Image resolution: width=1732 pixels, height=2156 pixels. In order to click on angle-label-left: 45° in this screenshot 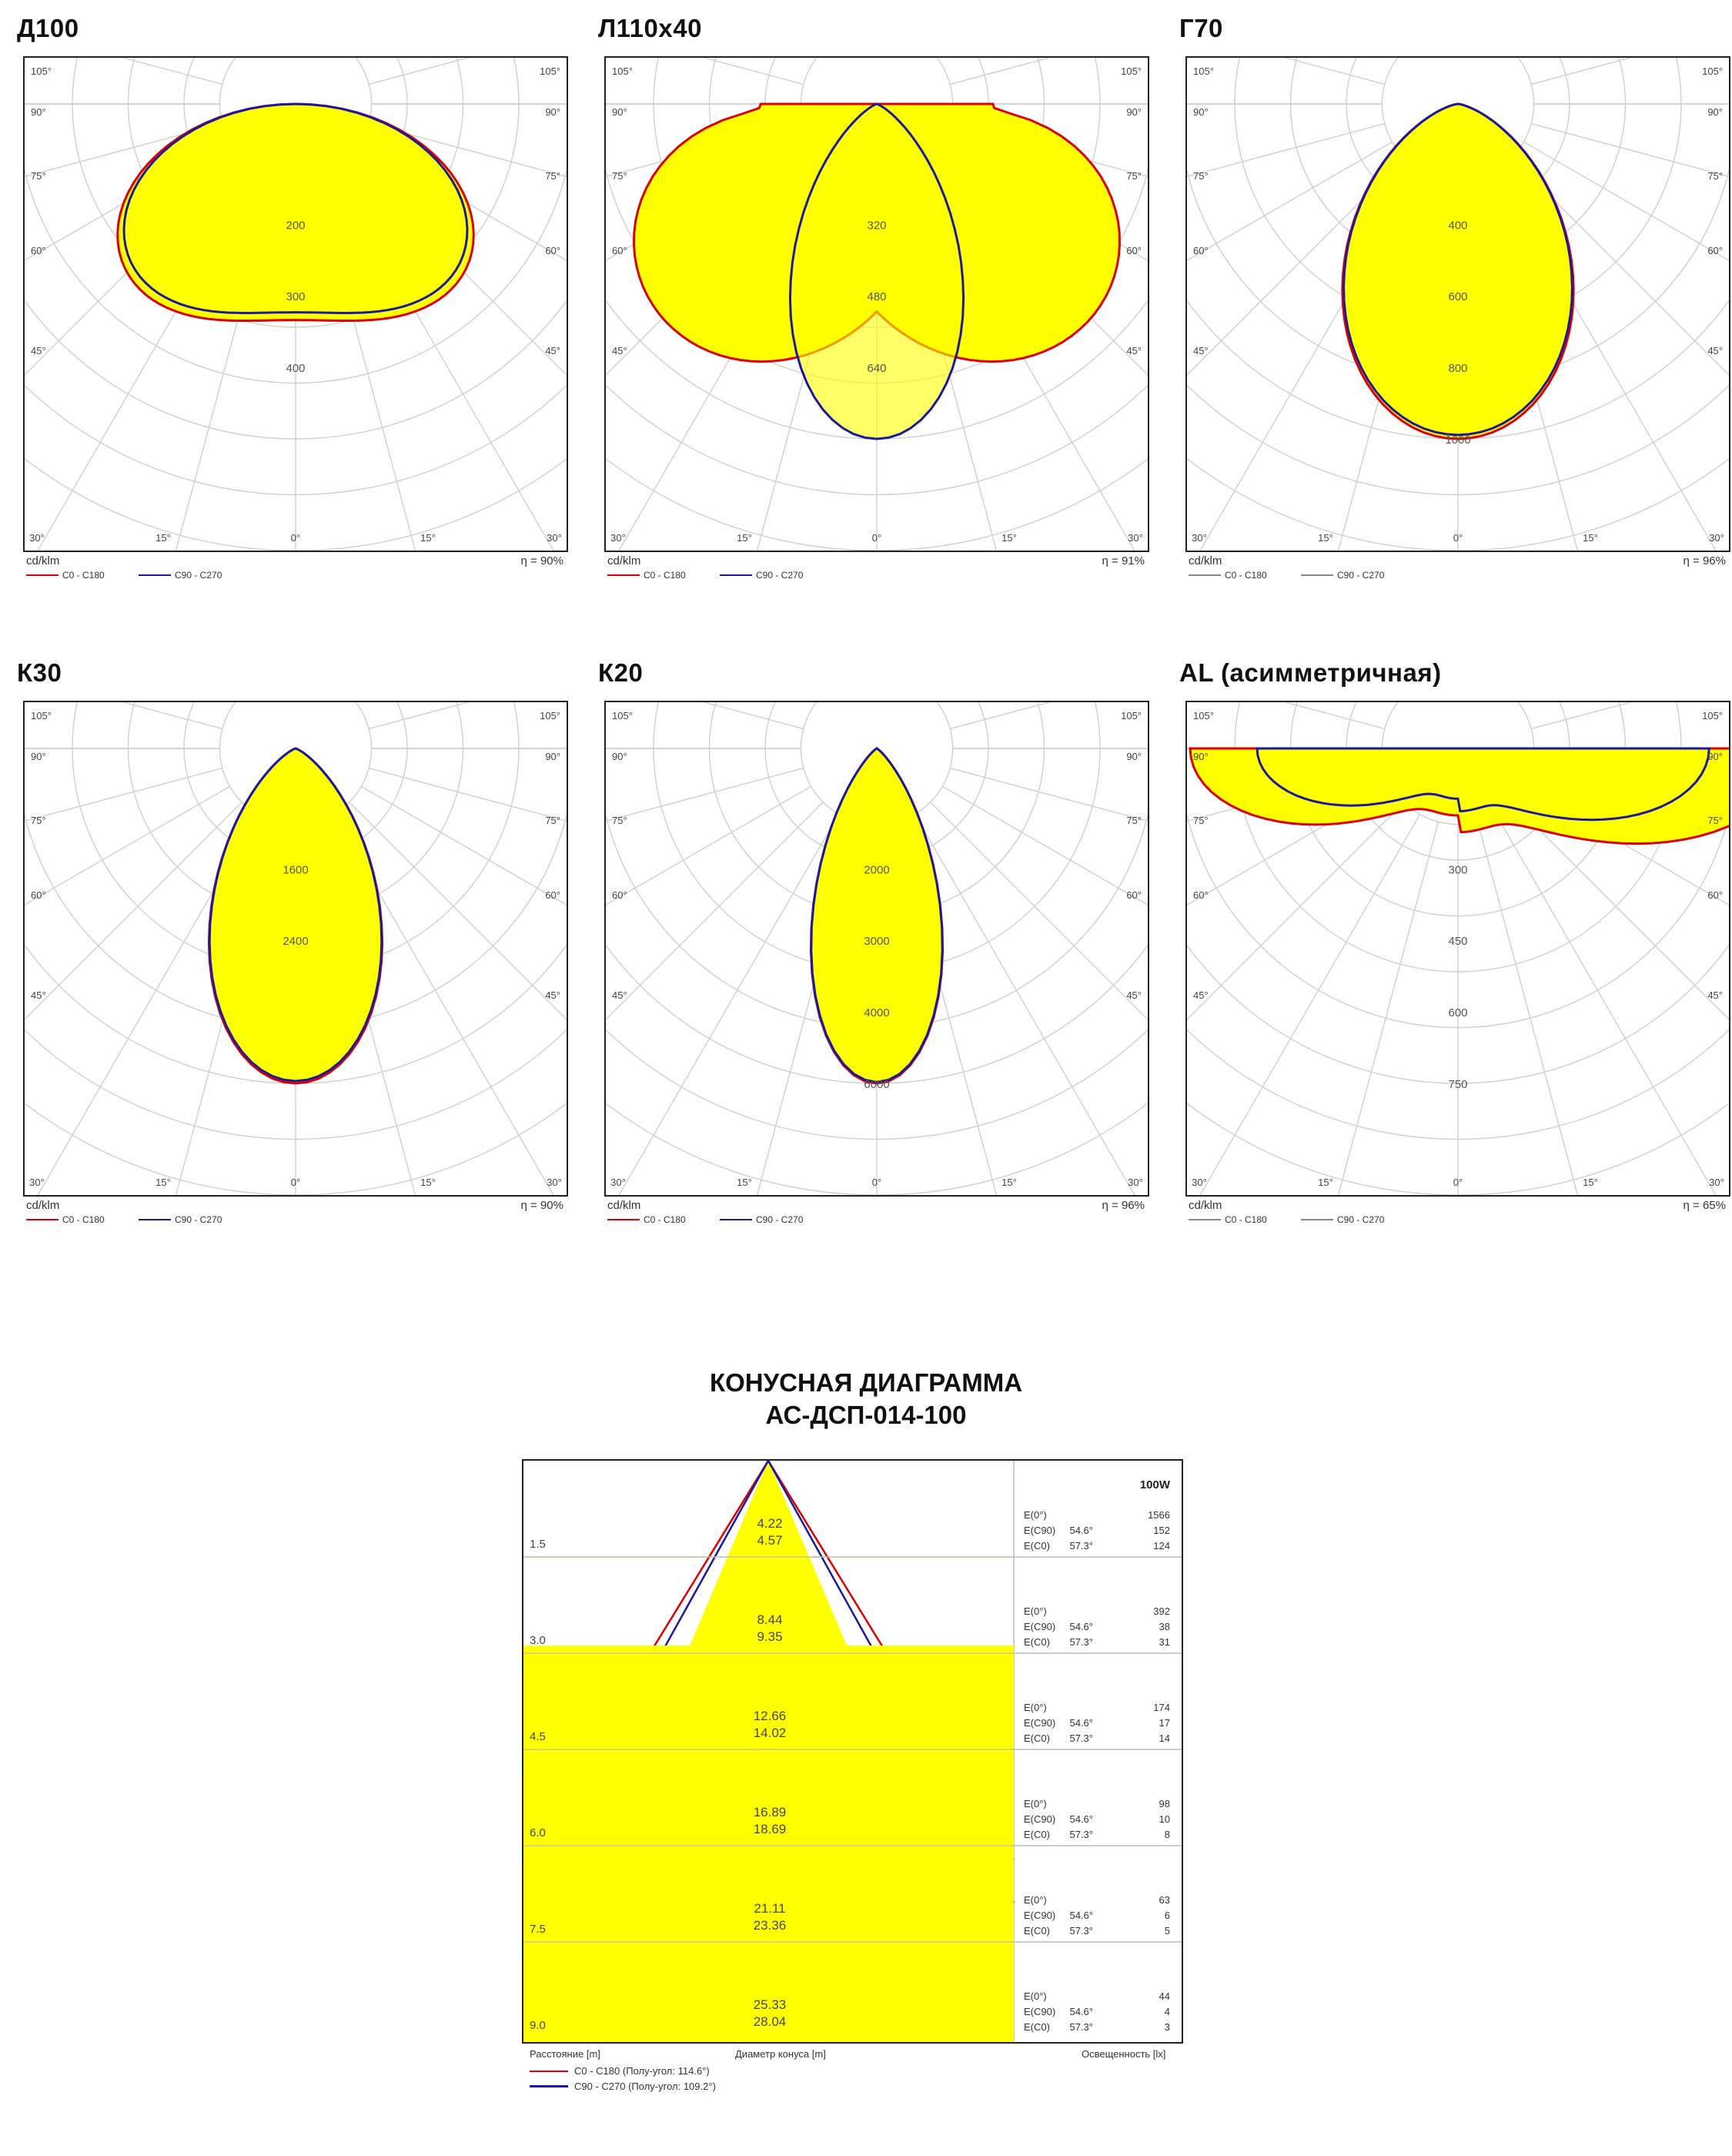, I will do `click(619, 995)`.